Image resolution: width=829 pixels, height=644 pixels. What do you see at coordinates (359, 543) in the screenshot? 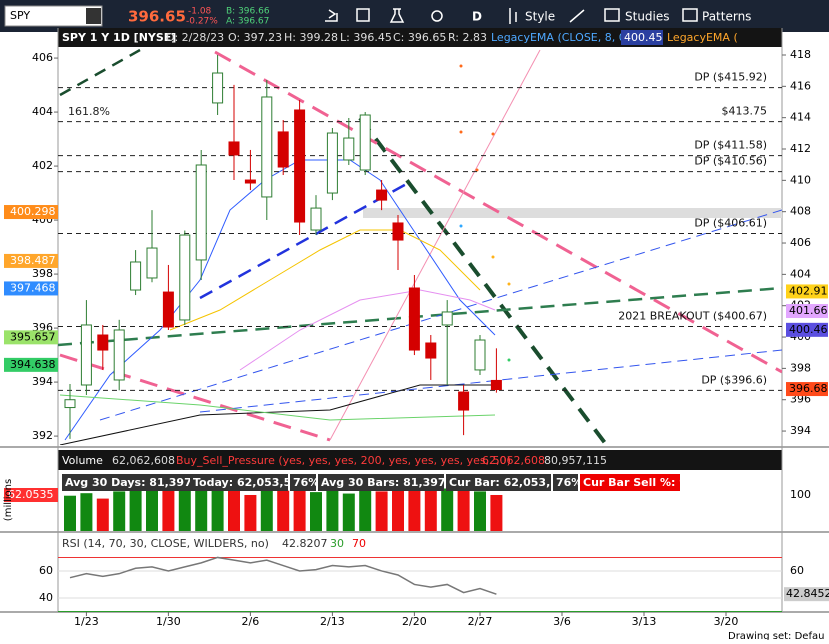
I see `rsi-overbought: 70` at bounding box center [359, 543].